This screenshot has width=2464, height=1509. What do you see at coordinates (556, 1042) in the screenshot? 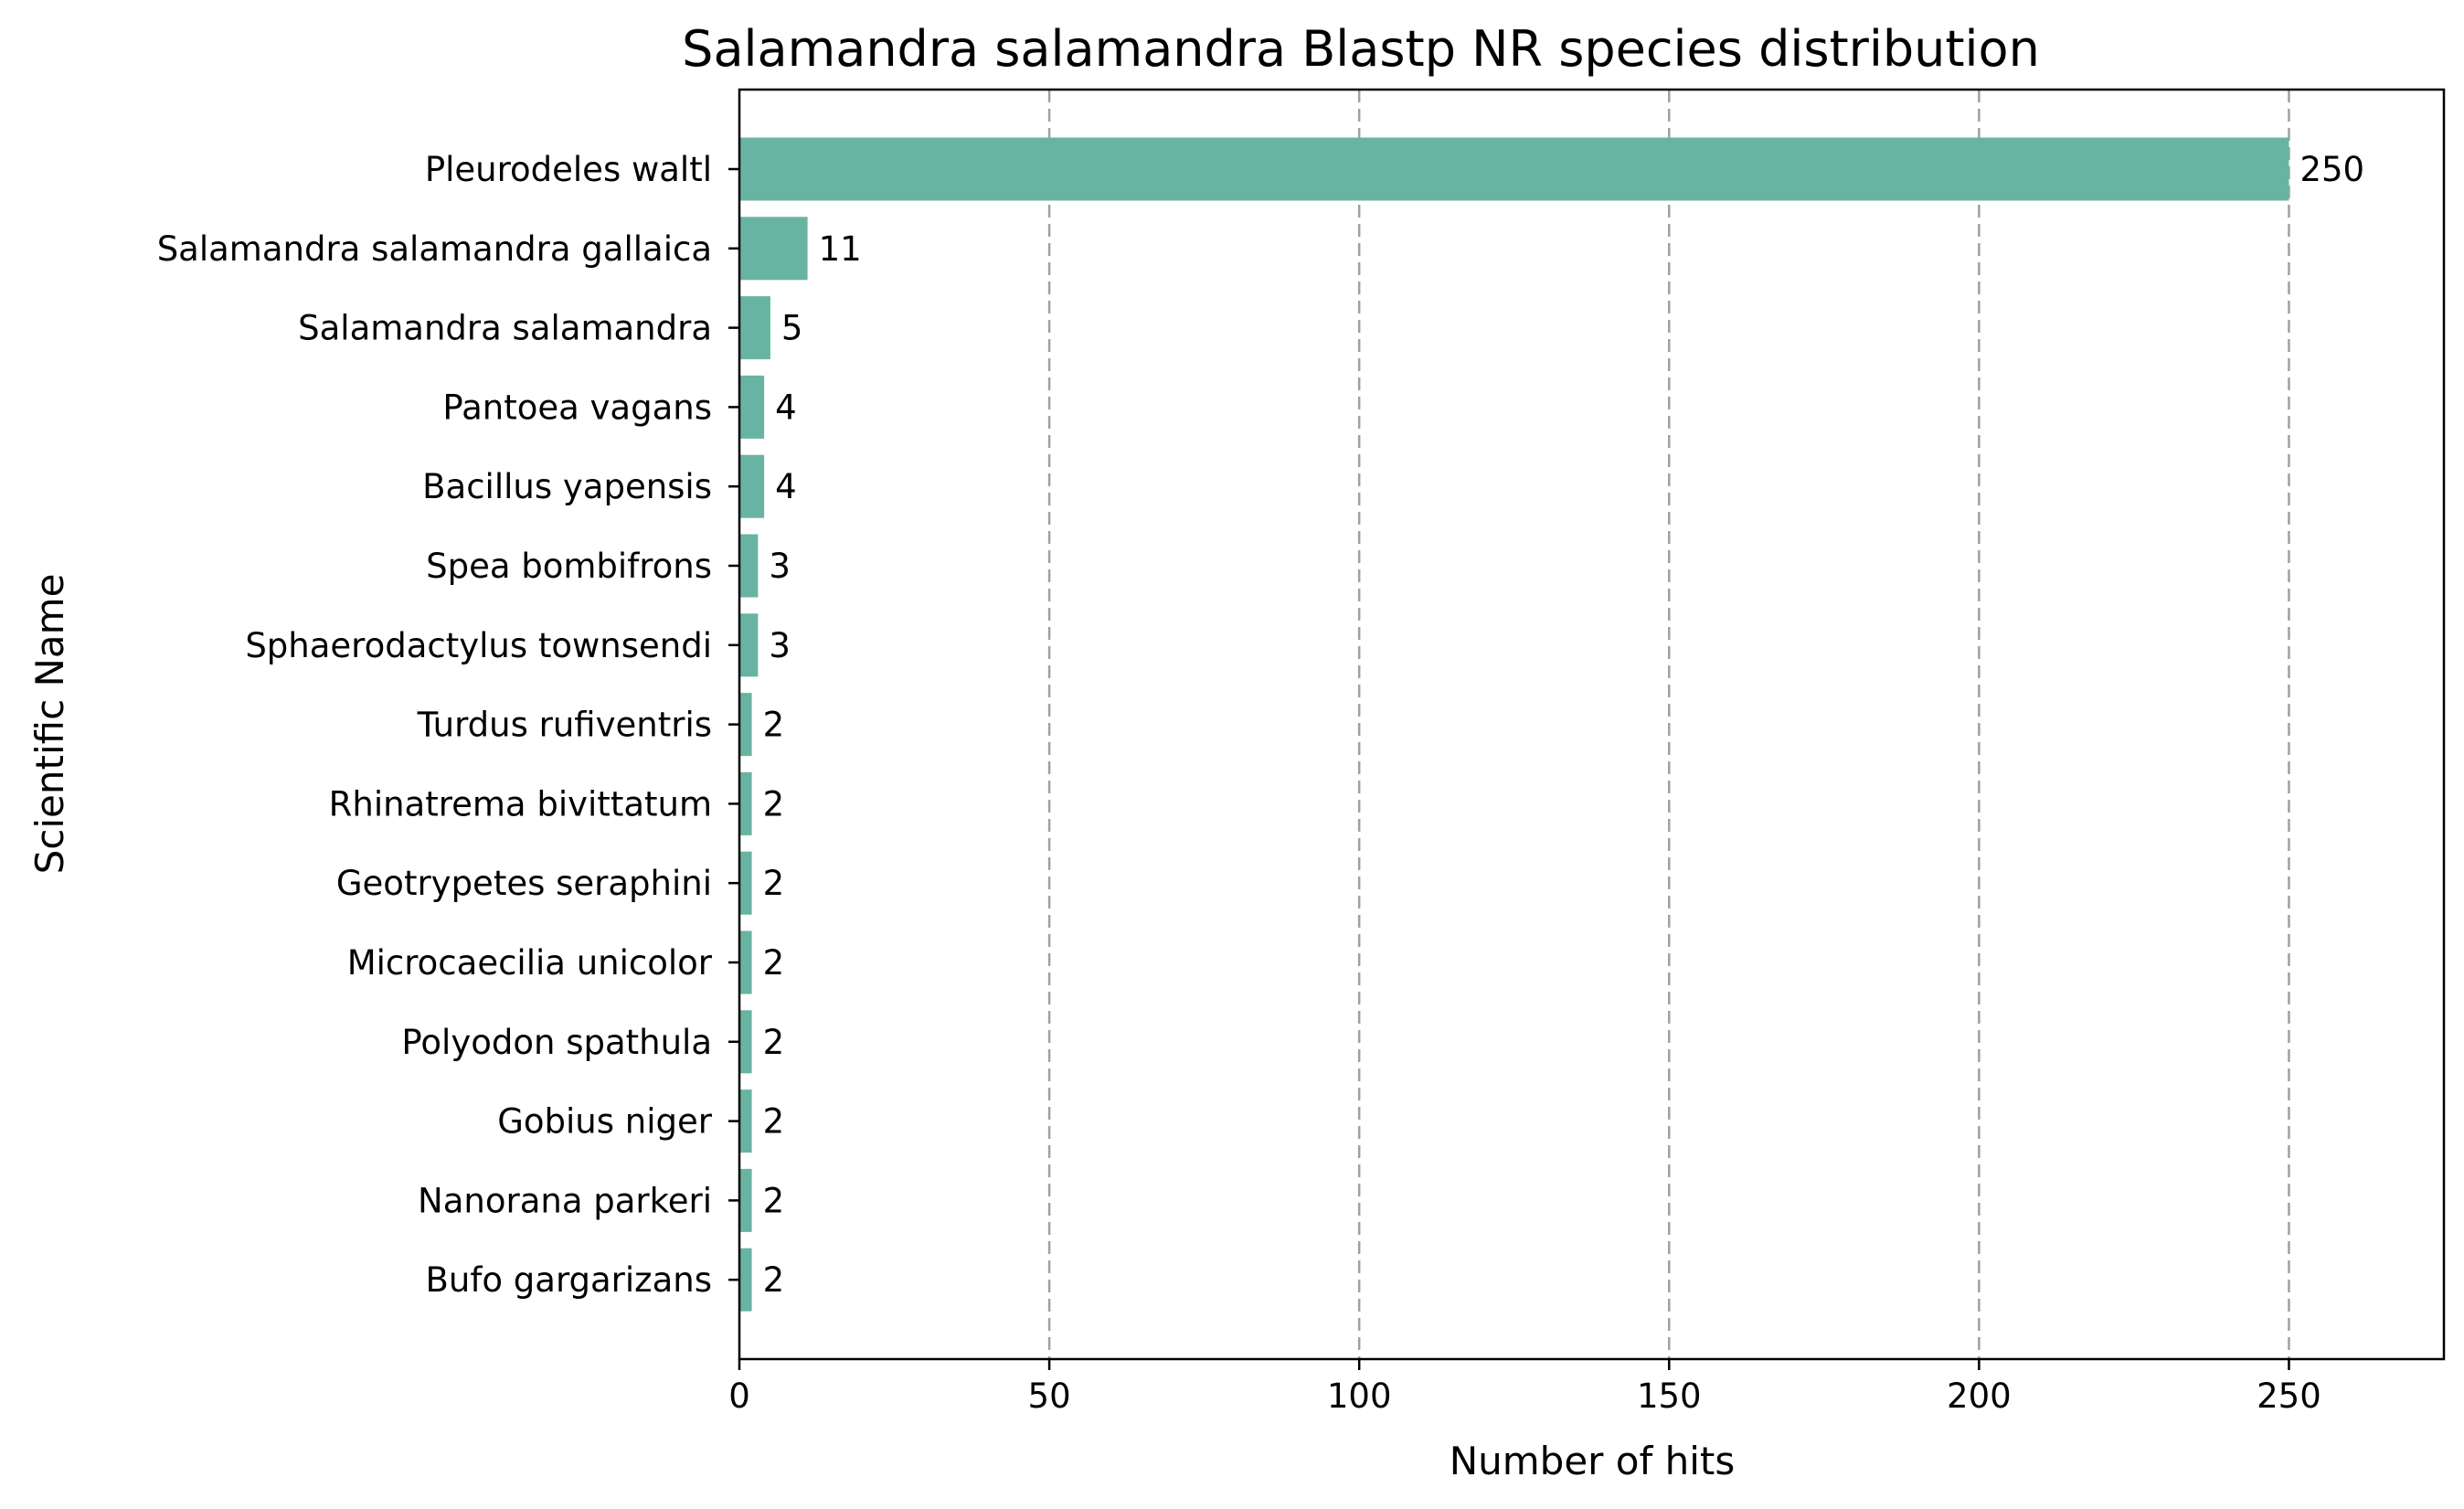
I see `y-tick-label: Polyodon spathula` at bounding box center [556, 1042].